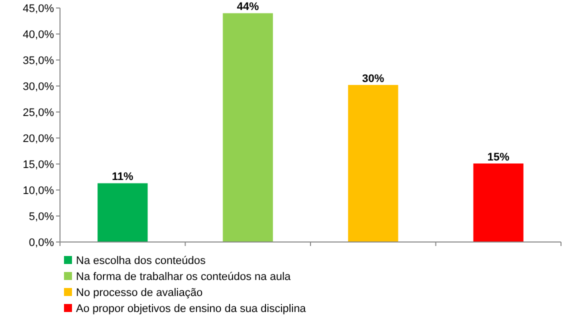 The height and width of the screenshot is (322, 567). What do you see at coordinates (184, 276) in the screenshot?
I see `legend-label: Na forma de trabalhar os conteúdos na aula` at bounding box center [184, 276].